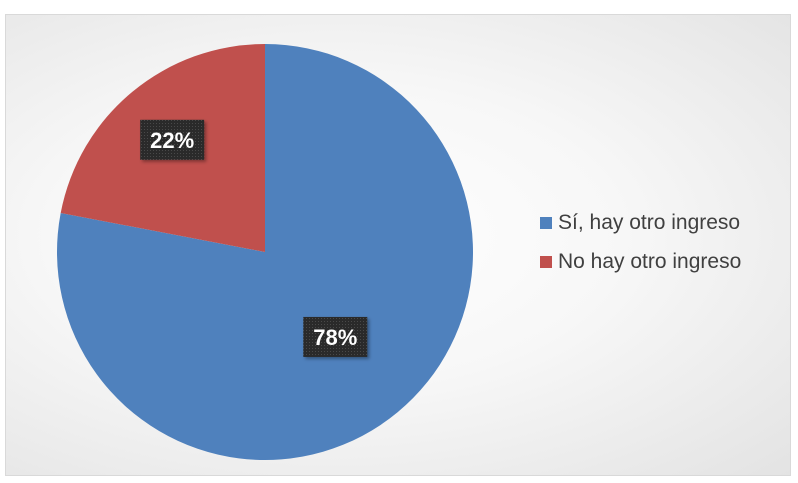 This screenshot has height=483, width=798. I want to click on legend-label-no: No hay otro ingreso, so click(650, 261).